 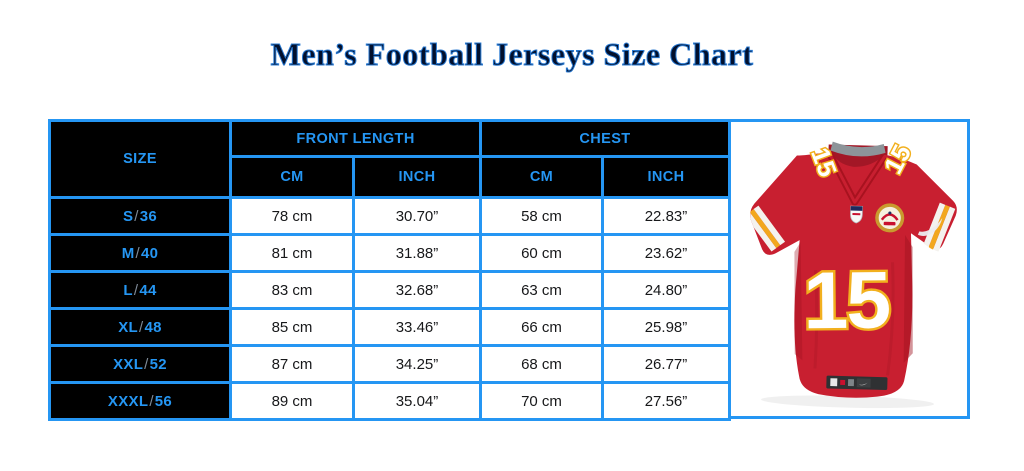 I want to click on jersey-product-image: 15 15 15, so click(x=850, y=269).